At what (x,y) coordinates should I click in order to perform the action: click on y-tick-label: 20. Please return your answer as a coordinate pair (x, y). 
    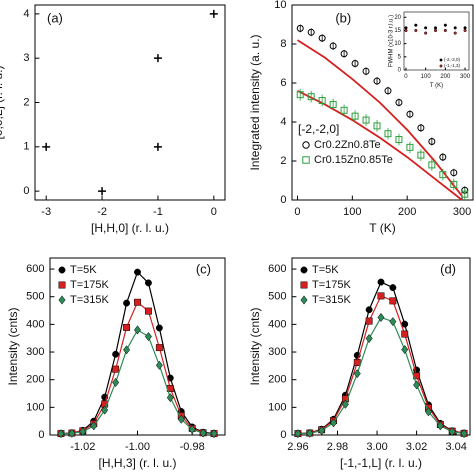
    Looking at the image, I should click on (397, 18).